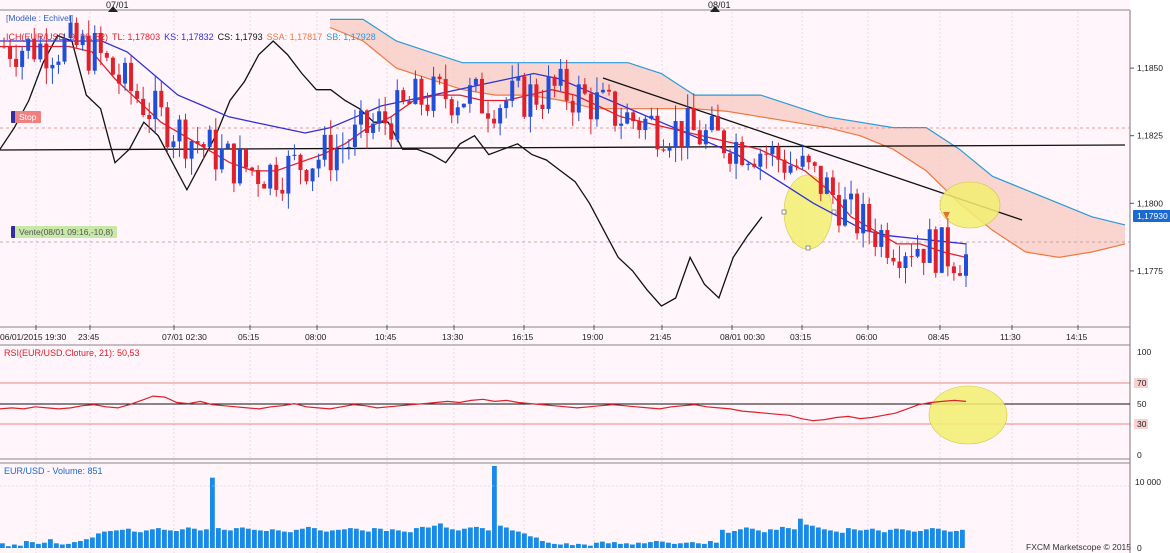 The height and width of the screenshot is (553, 1170). Describe the element at coordinates (1078, 547) in the screenshot. I see `footer-copyright: FXCM Marketscope © 2015` at that location.